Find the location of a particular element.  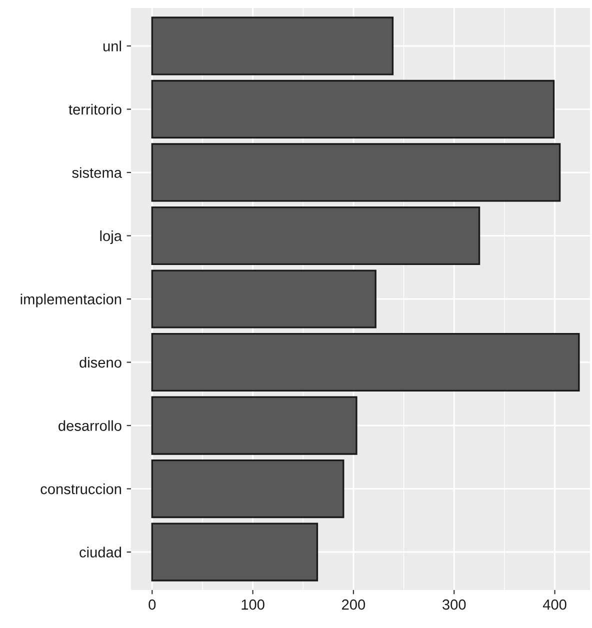

y-tick-label: sistema is located at coordinates (97, 172).